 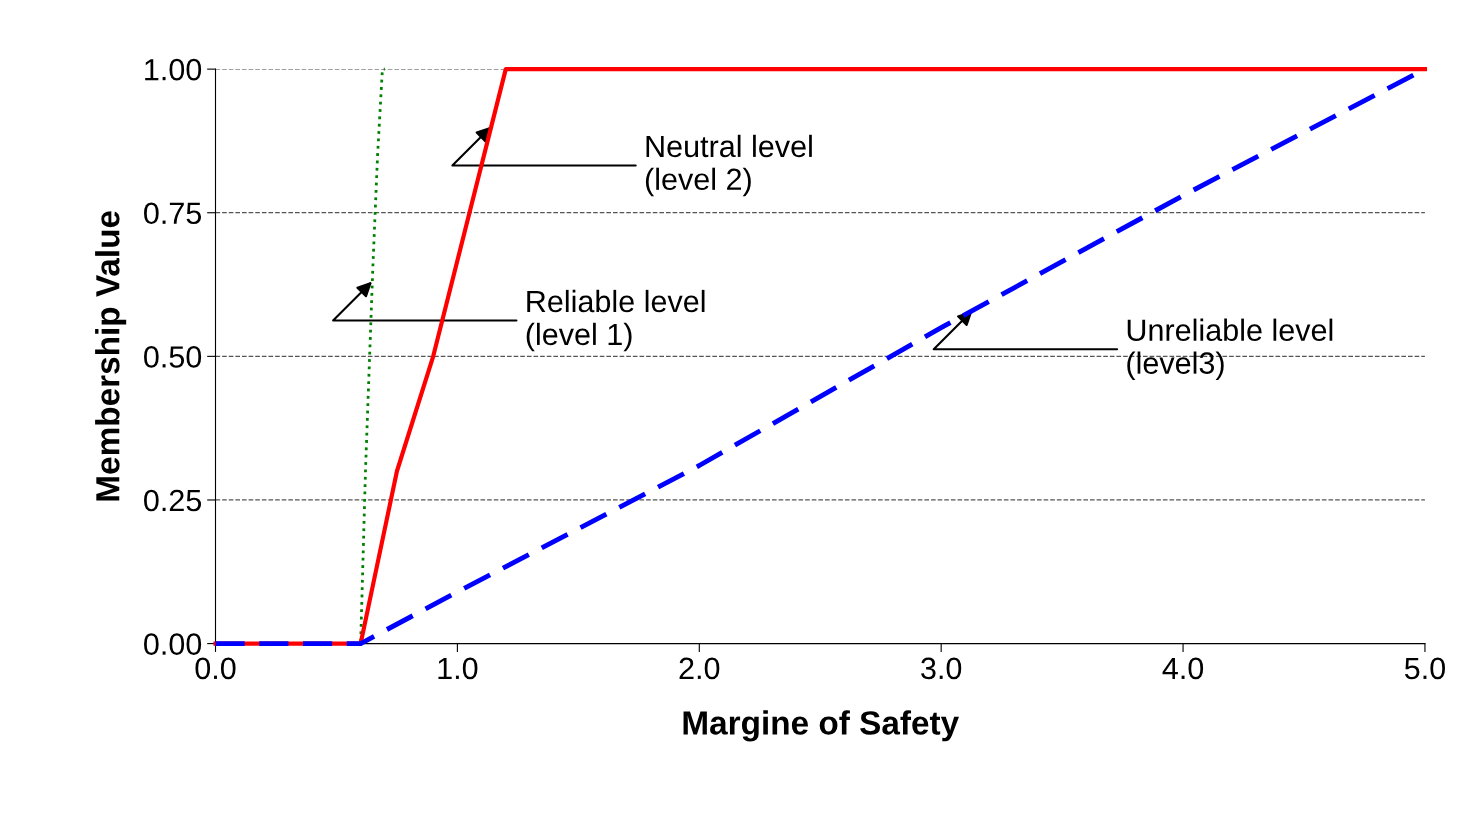 I want to click on x-axis-title: Margine of Safety, so click(x=821, y=726).